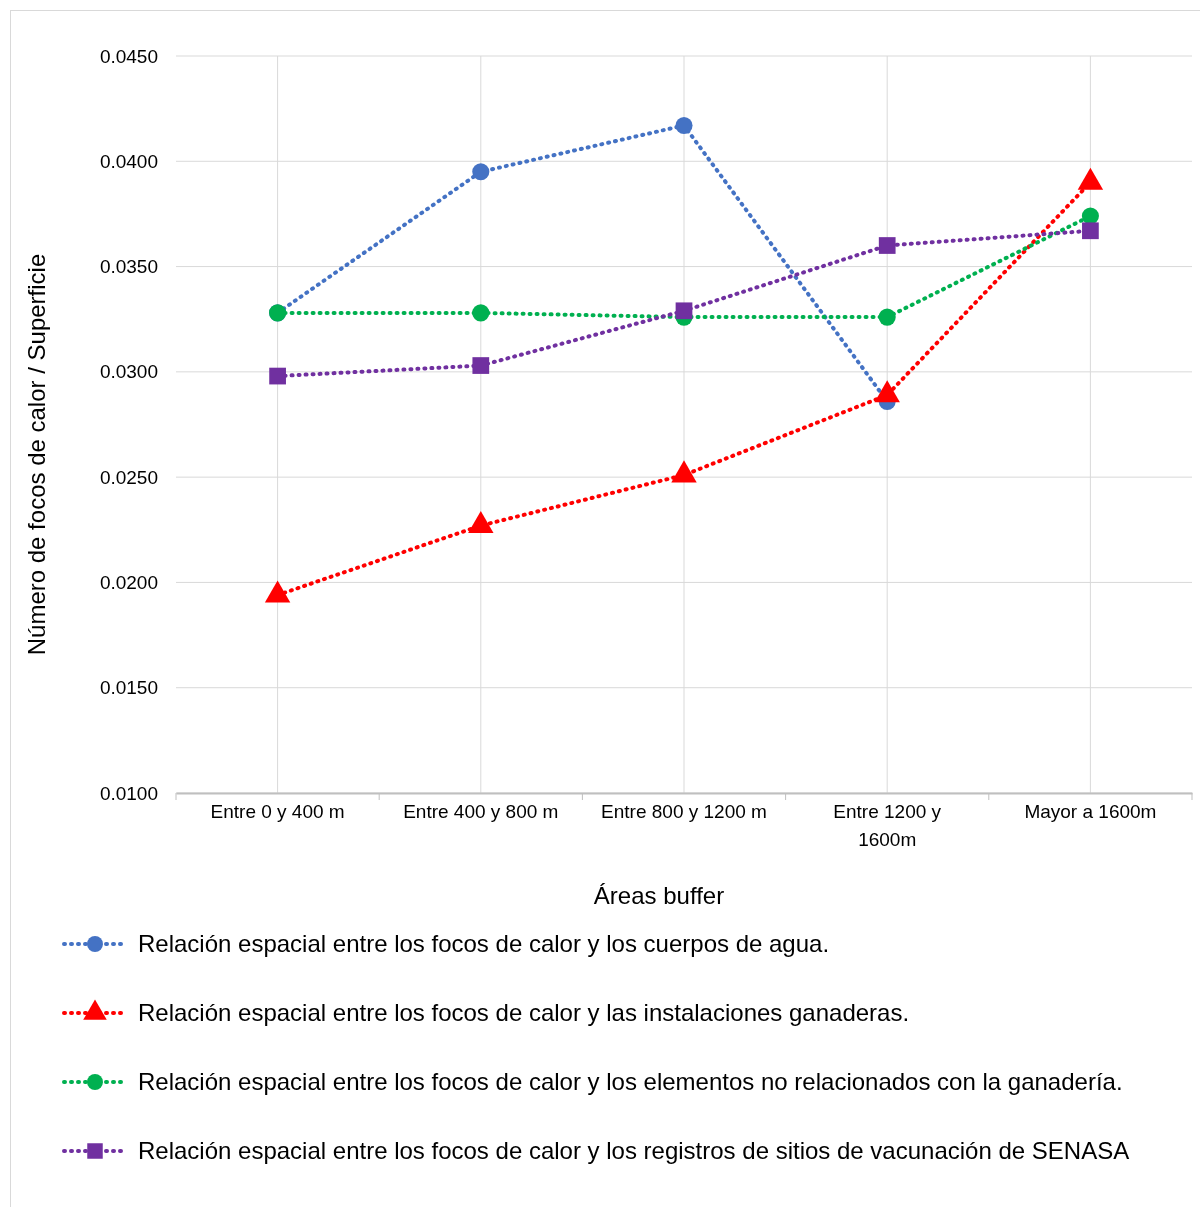  What do you see at coordinates (128, 372) in the screenshot?
I see `y-tick-label: 0.0300` at bounding box center [128, 372].